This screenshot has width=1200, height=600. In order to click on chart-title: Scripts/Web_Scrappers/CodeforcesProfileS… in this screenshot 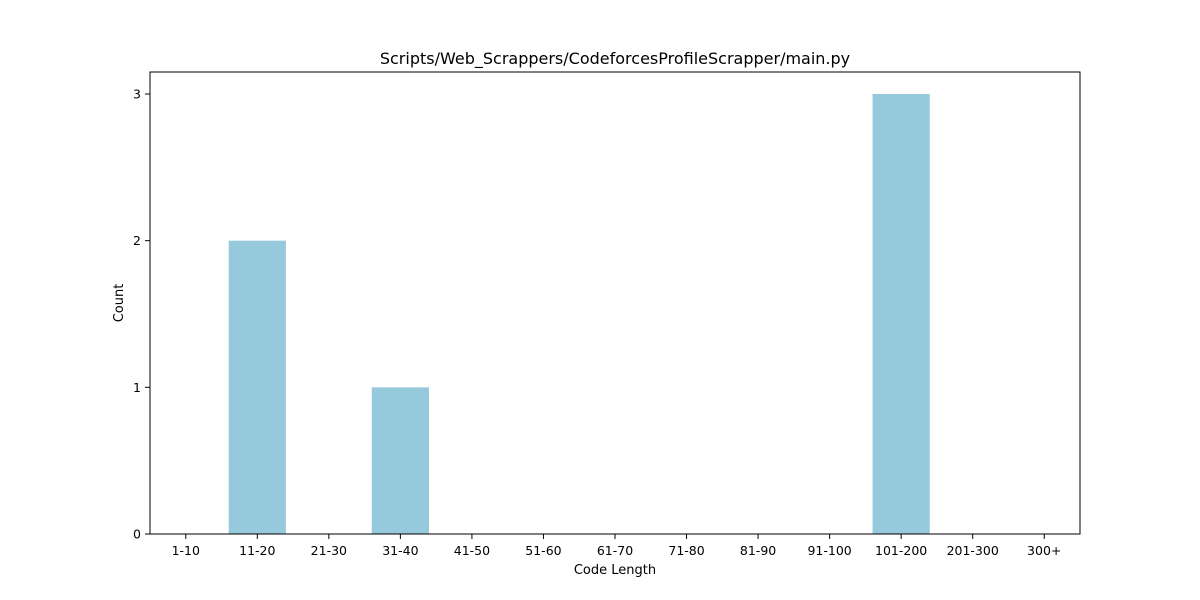, I will do `click(615, 59)`.